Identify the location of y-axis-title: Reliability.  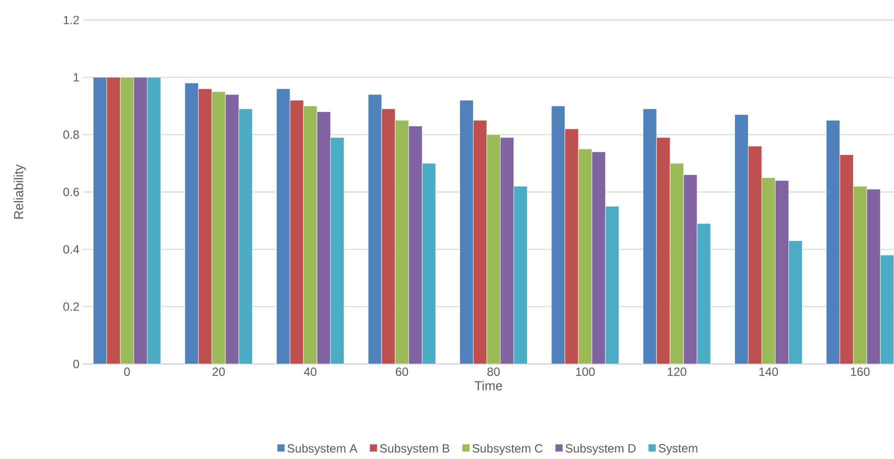
(20, 191).